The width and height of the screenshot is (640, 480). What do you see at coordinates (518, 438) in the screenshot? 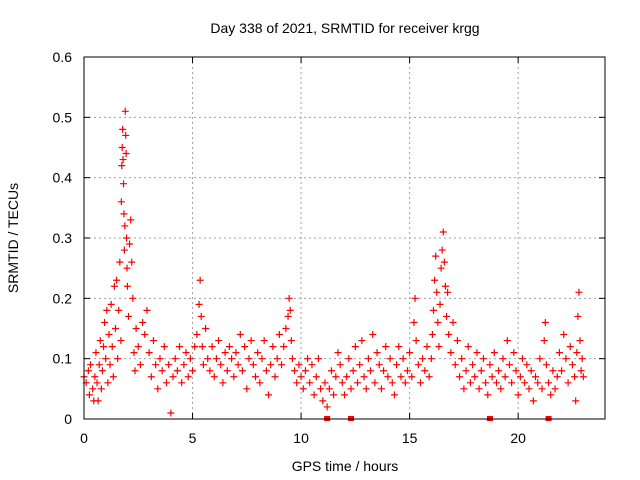
I see `x-tick-label: 20` at bounding box center [518, 438].